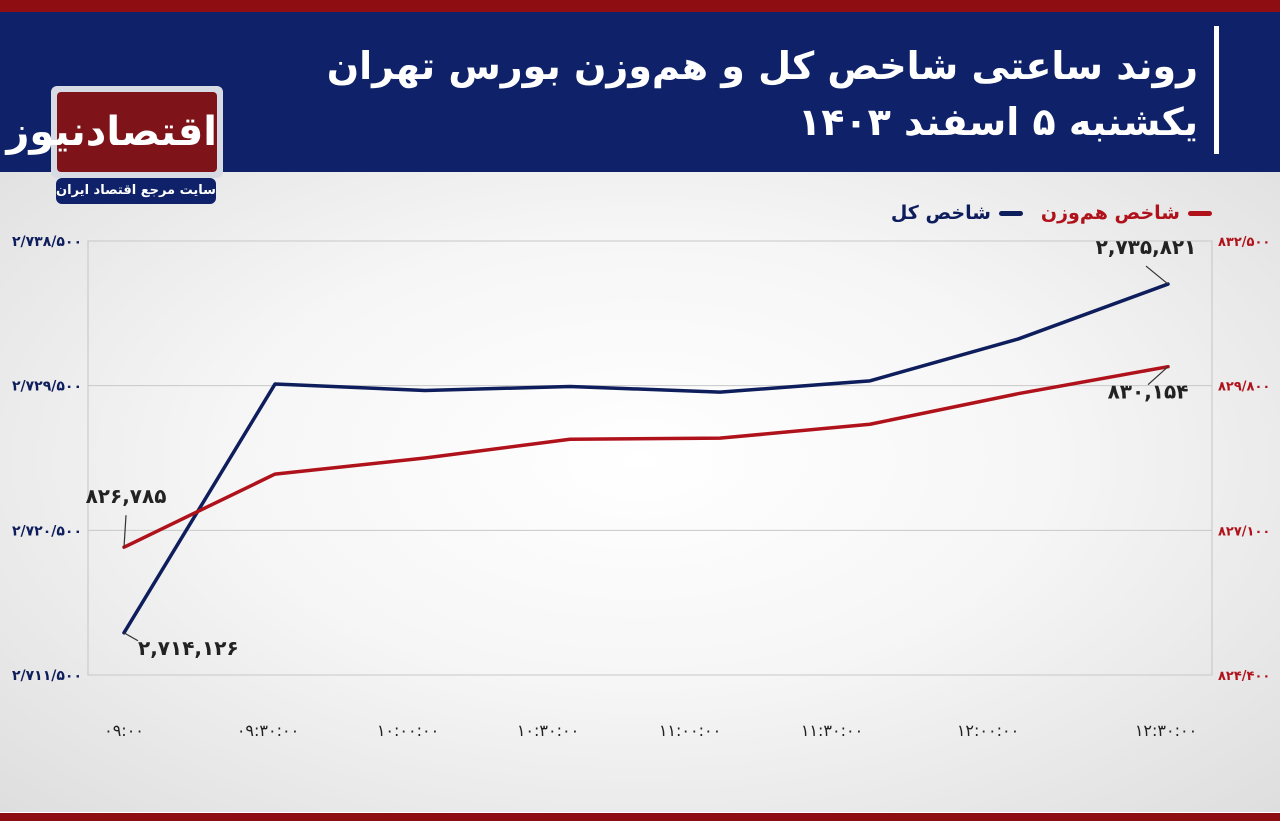 Image resolution: width=1280 pixels, height=821 pixels. I want to click on logo-tagline: سایت مرجع اقتصاد ایران, so click(136, 191).